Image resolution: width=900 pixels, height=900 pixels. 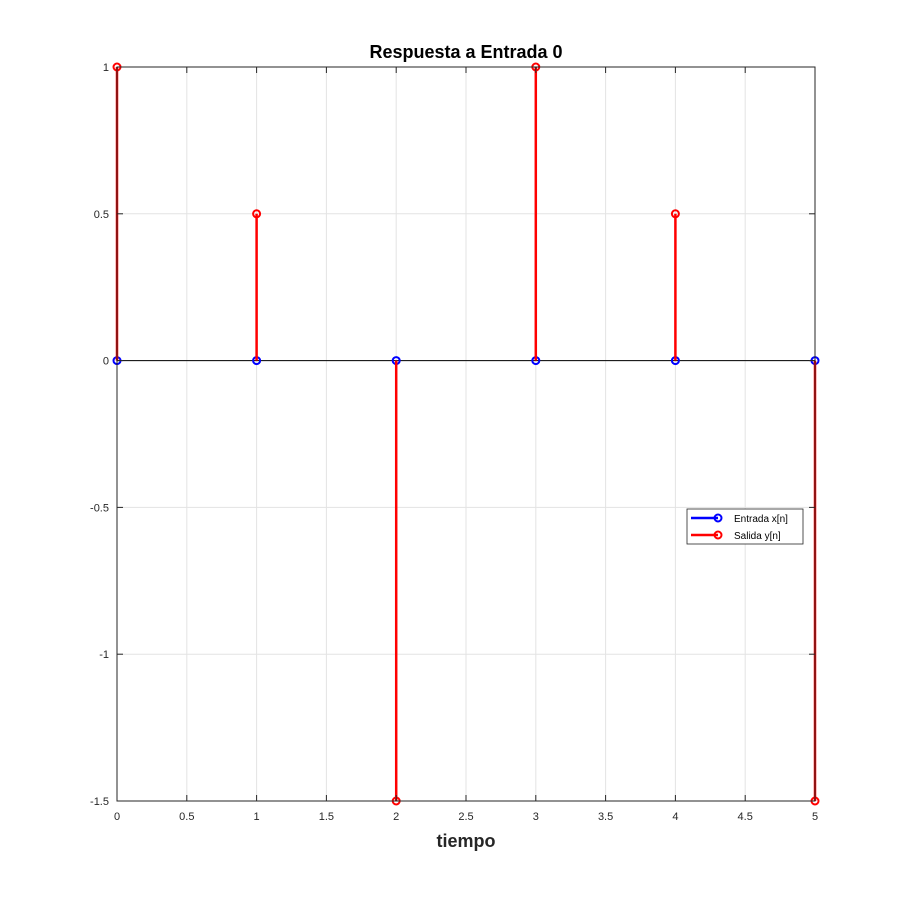 I want to click on x-axis-label: tiempo, so click(x=465, y=841).